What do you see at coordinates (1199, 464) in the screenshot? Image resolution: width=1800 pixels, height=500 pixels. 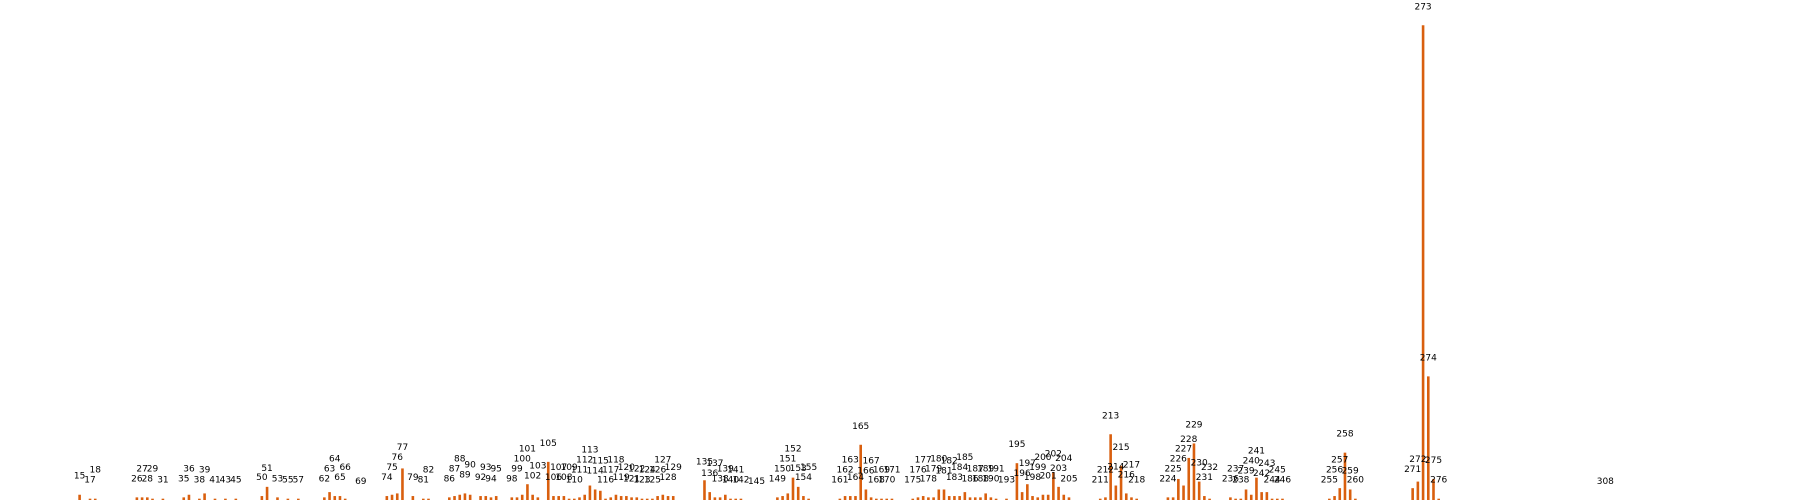 I see `peak-label-230: 230` at bounding box center [1199, 464].